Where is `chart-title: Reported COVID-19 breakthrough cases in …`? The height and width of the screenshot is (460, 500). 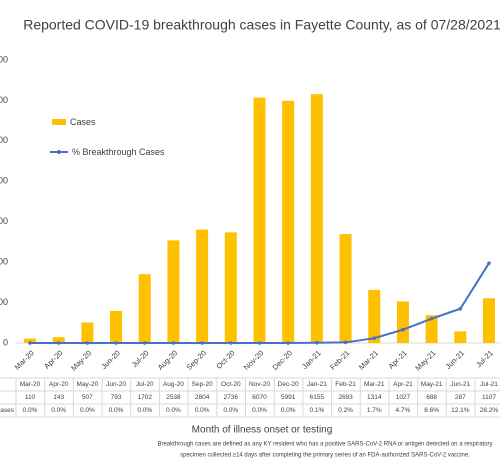
chart-title: Reported COVID-19 breakthrough cases in … is located at coordinates (261, 25).